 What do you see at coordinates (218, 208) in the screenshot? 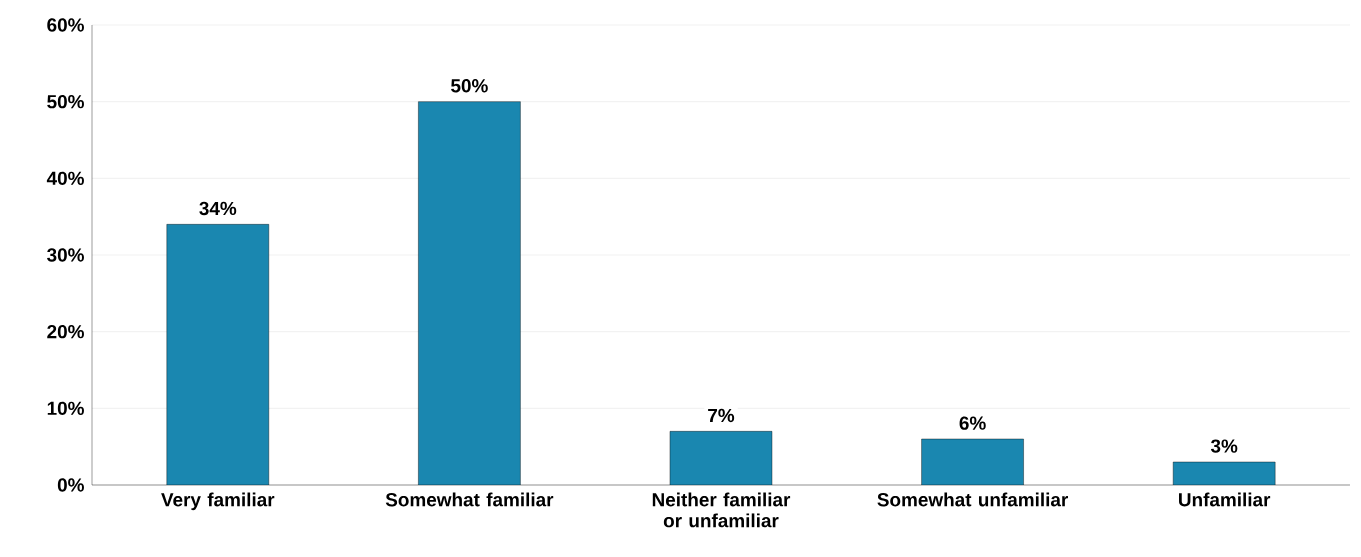
I see `data-label: 34%` at bounding box center [218, 208].